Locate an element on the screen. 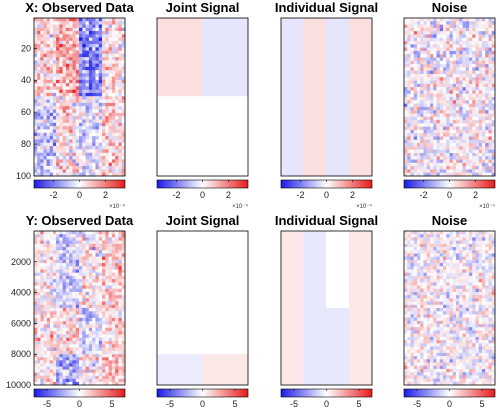 This screenshot has height=409, width=500. colorbar-tick-label: 2 is located at coordinates (475, 195).